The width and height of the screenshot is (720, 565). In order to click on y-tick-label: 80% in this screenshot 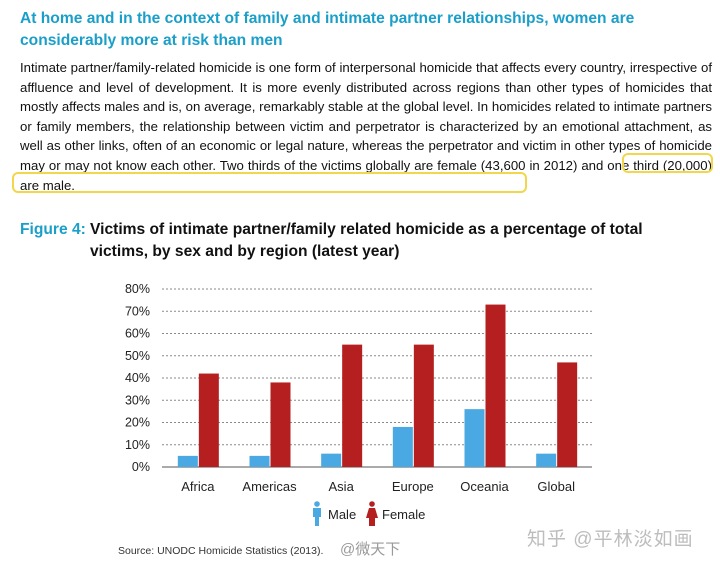, I will do `click(137, 289)`.